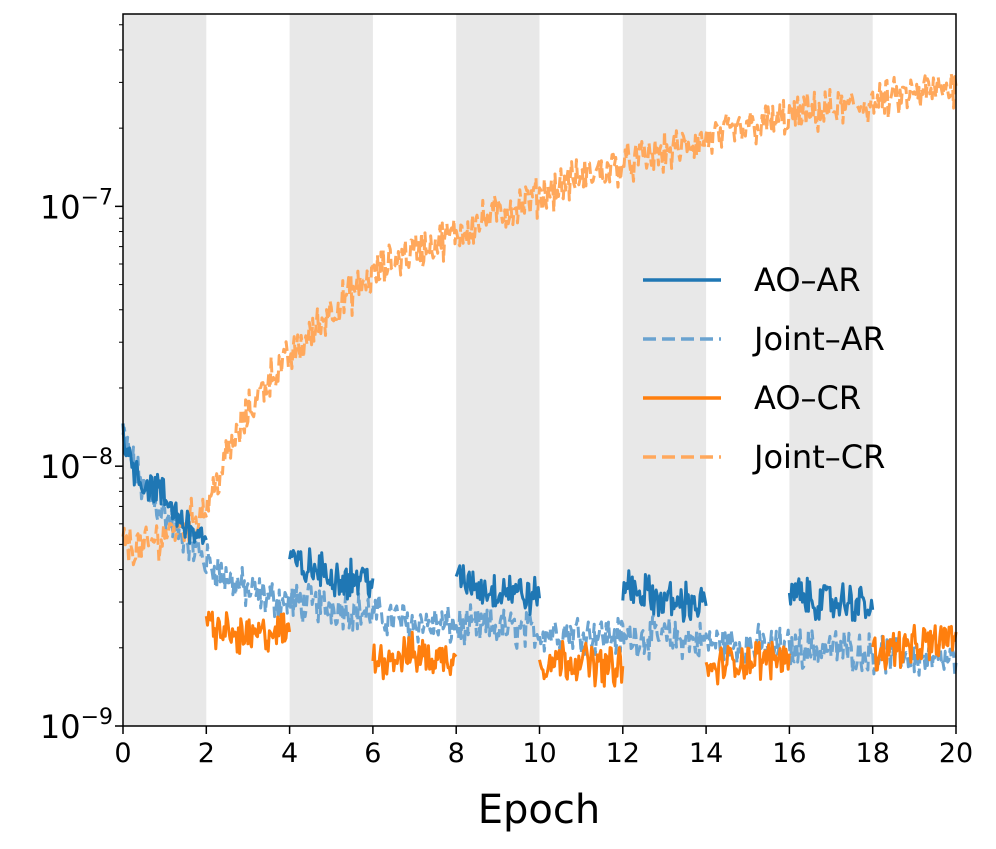 This screenshot has width=996, height=849. Describe the element at coordinates (76, 465) in the screenshot. I see `y-tick-label-1: 10⁻⁸` at that location.